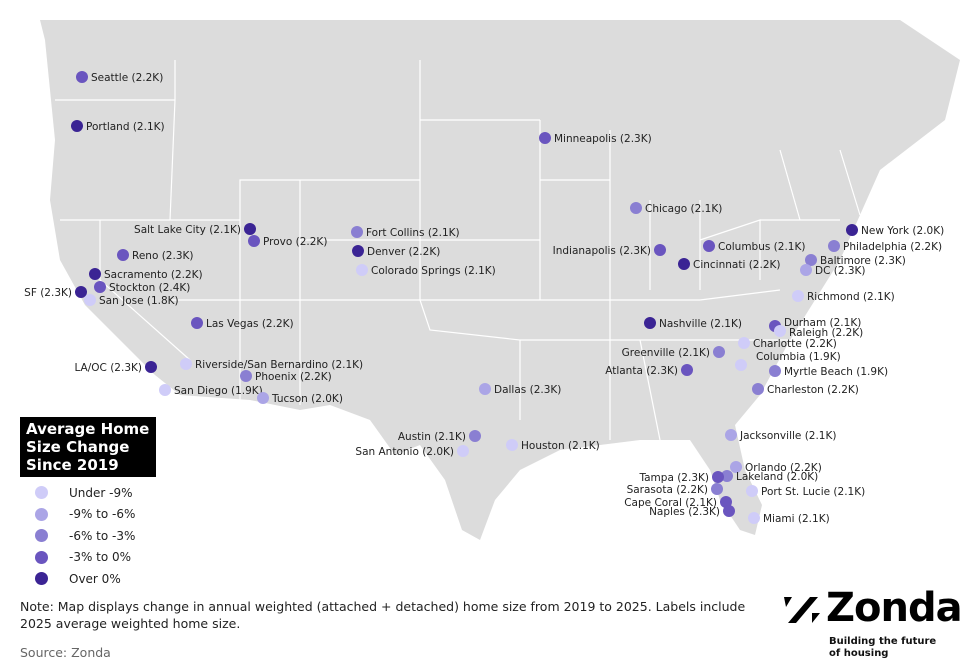 The width and height of the screenshot is (975, 663). Describe the element at coordinates (683, 209) in the screenshot. I see `city-label: Chicago (2.1K)` at that location.